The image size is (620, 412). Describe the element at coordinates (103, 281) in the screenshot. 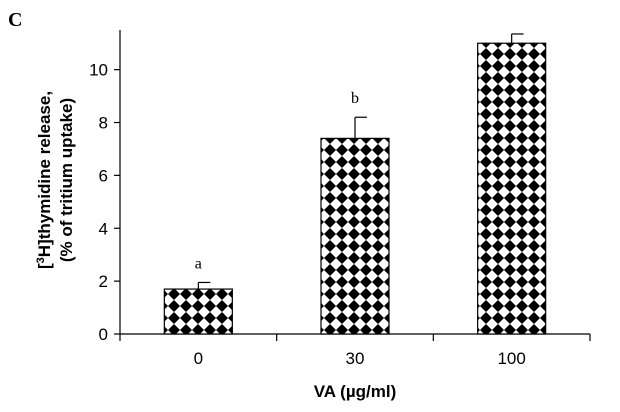

I see `y-tick-label: 2` at that location.